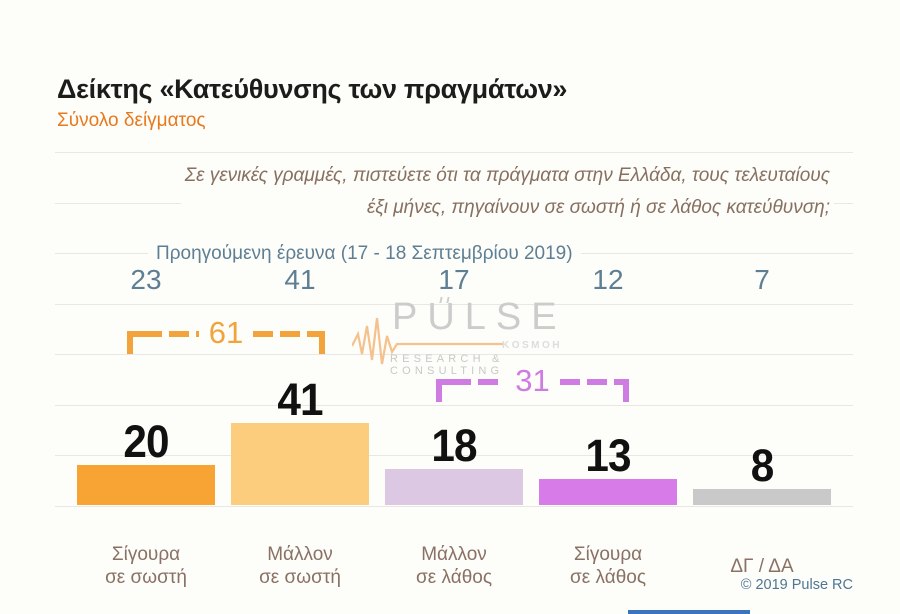 The width and height of the screenshot is (900, 614). What do you see at coordinates (762, 566) in the screenshot?
I see `category-label: ΔΓ / ΔΑ` at bounding box center [762, 566].